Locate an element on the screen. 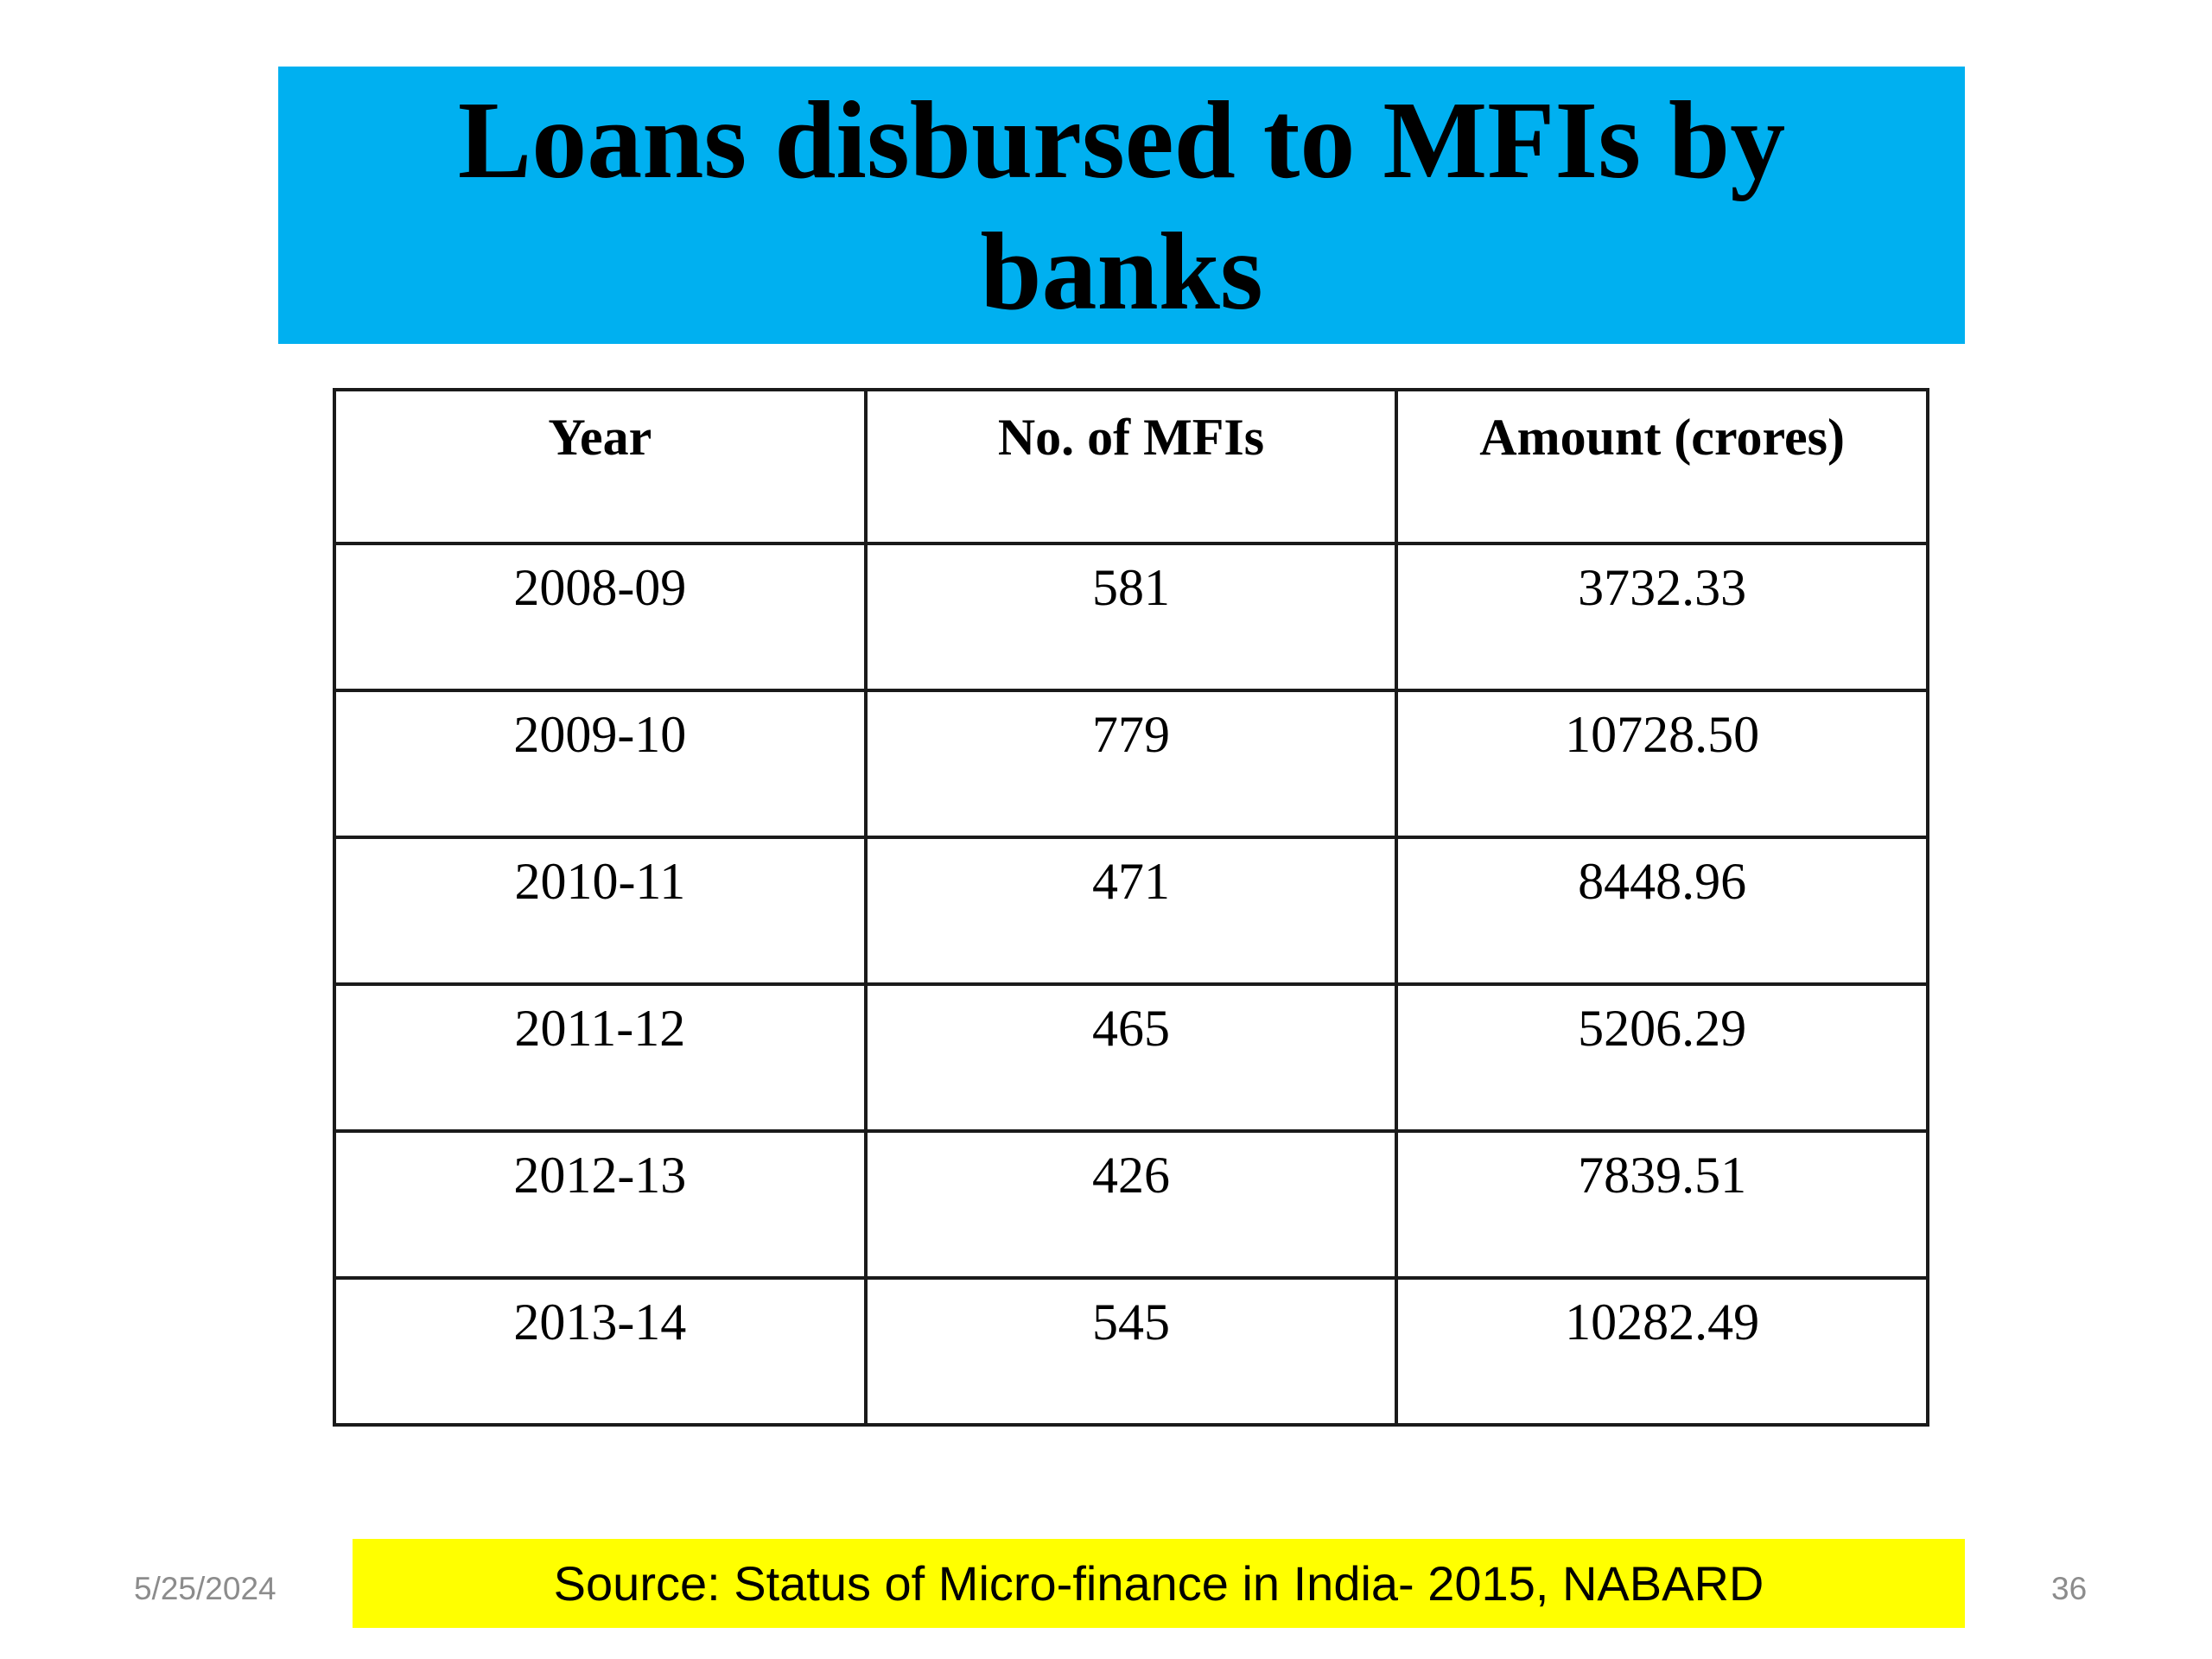  slide-title: Loans disbursed to MFIs by banks is located at coordinates (1121, 205).